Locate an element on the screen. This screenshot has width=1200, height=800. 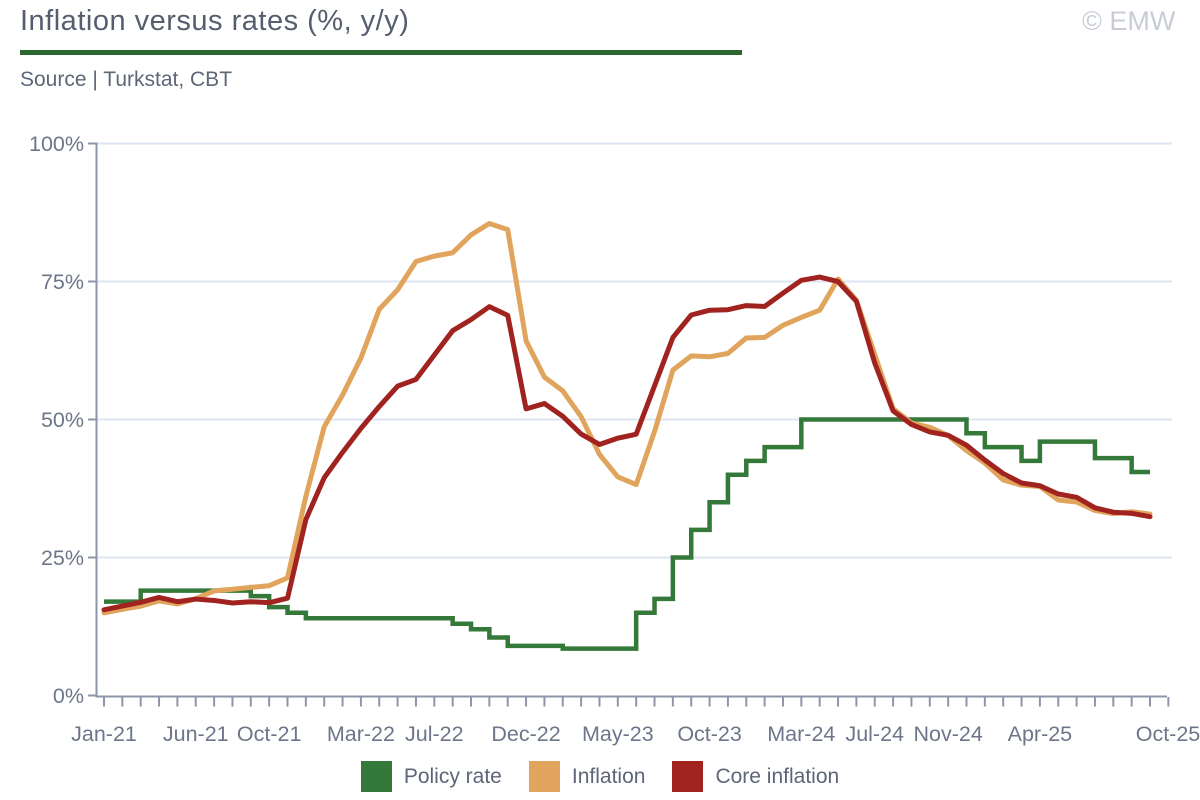
x-tick-label: Dec-22 is located at coordinates (525, 734).